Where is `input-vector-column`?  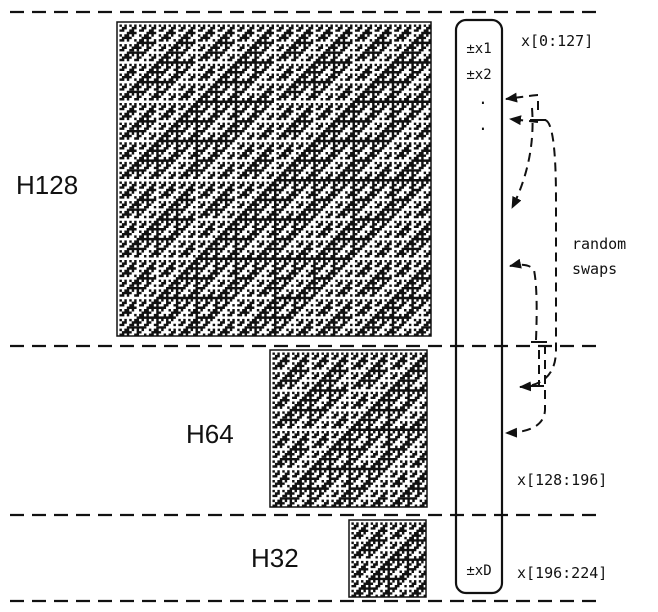
input-vector-column is located at coordinates (479, 306).